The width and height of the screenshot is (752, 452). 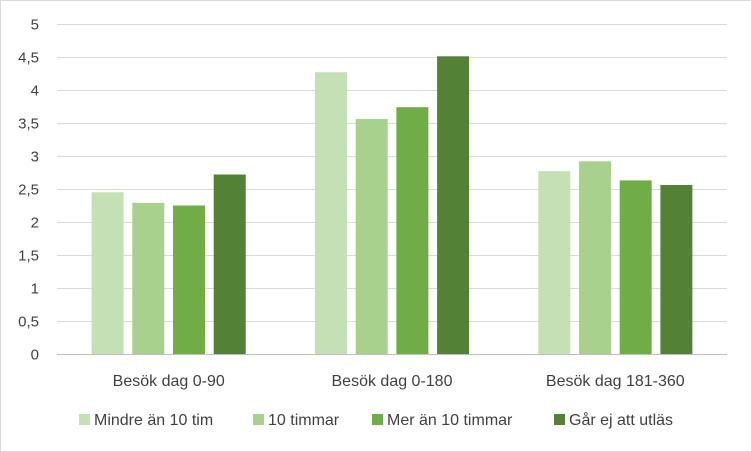 I want to click on legend-label: Går ej att utläs, so click(x=621, y=420).